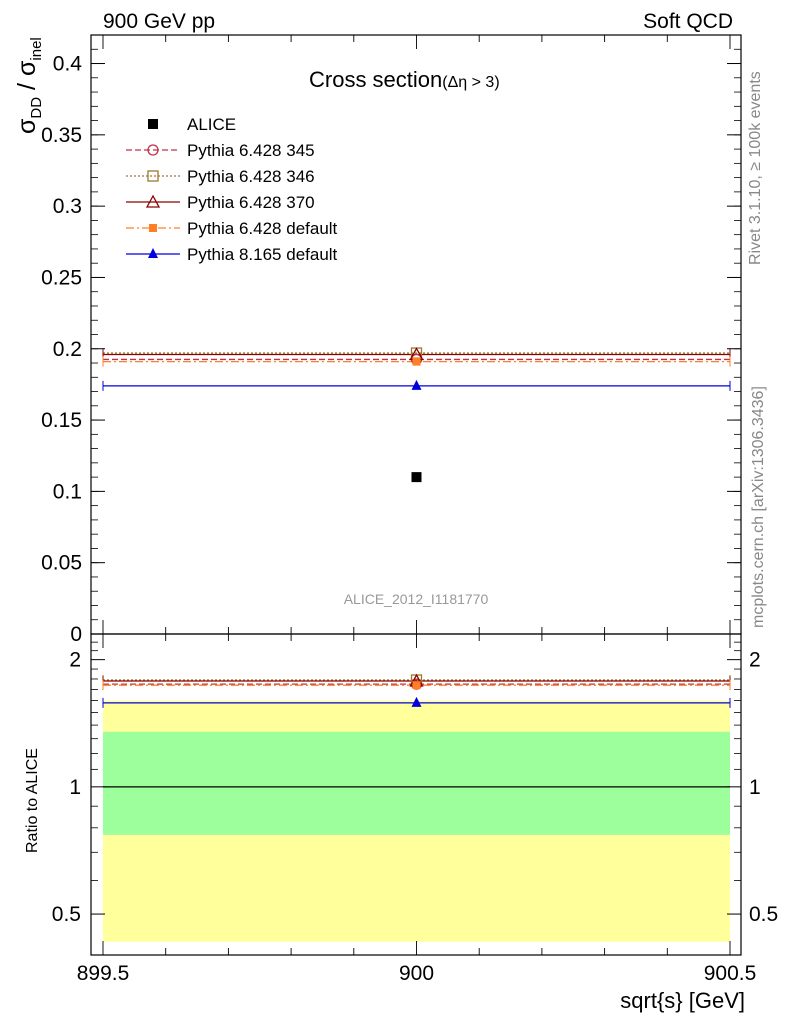 This screenshot has height=1024, width=786. I want to click on ratio-point-p6def, so click(416, 685).